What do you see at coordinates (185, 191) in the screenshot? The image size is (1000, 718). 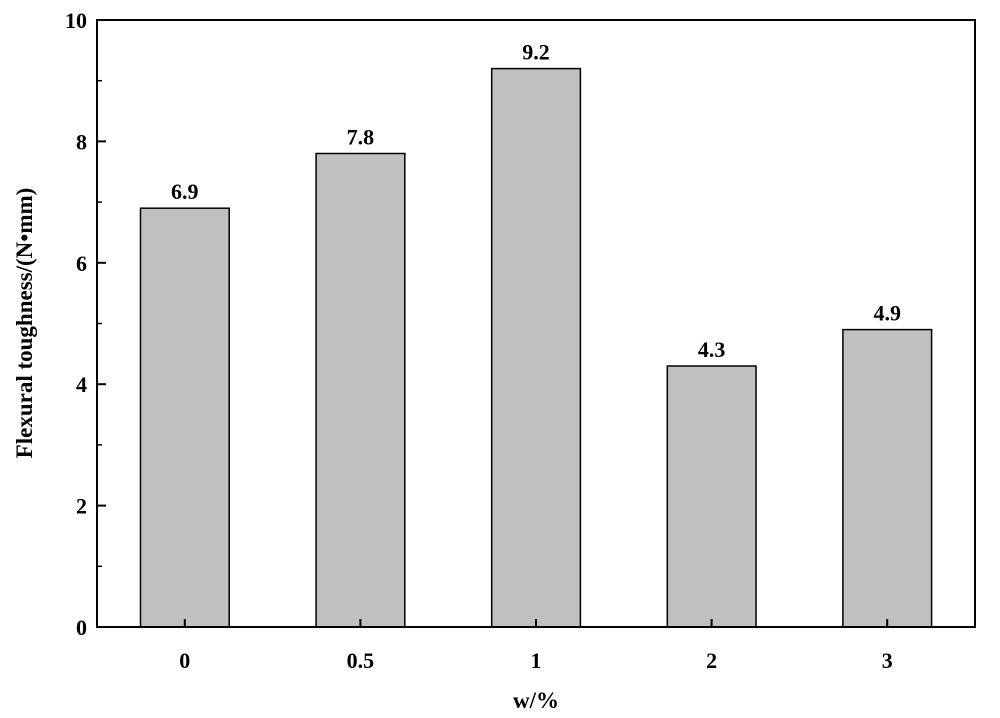 I see `data-label-0: 6.9` at bounding box center [185, 191].